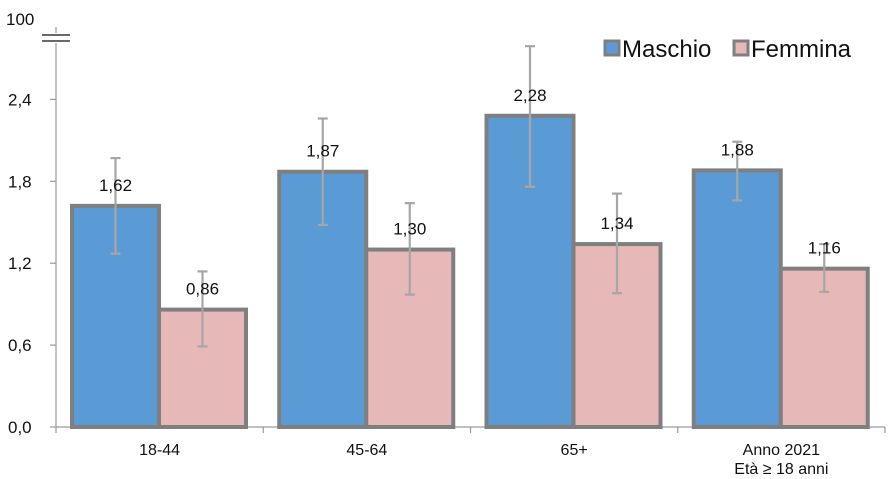 The image size is (889, 479). Describe the element at coordinates (202, 289) in the screenshot. I see `data-label: 0,86` at that location.